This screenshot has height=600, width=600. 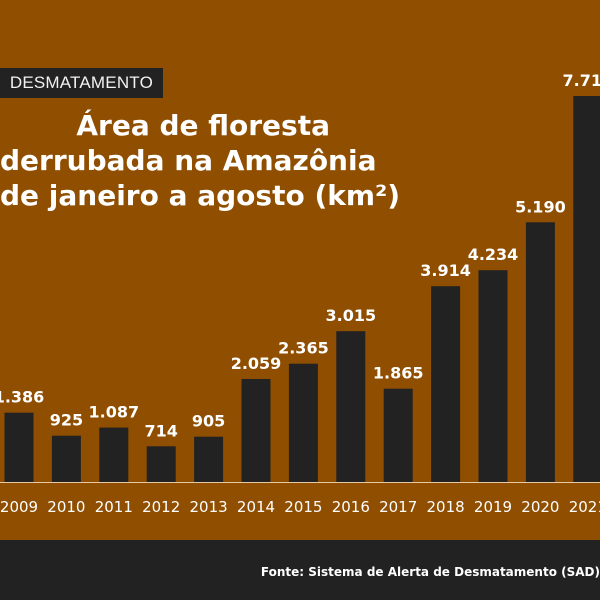 What do you see at coordinates (66, 420) in the screenshot?
I see `data-label-2010: 925` at bounding box center [66, 420].